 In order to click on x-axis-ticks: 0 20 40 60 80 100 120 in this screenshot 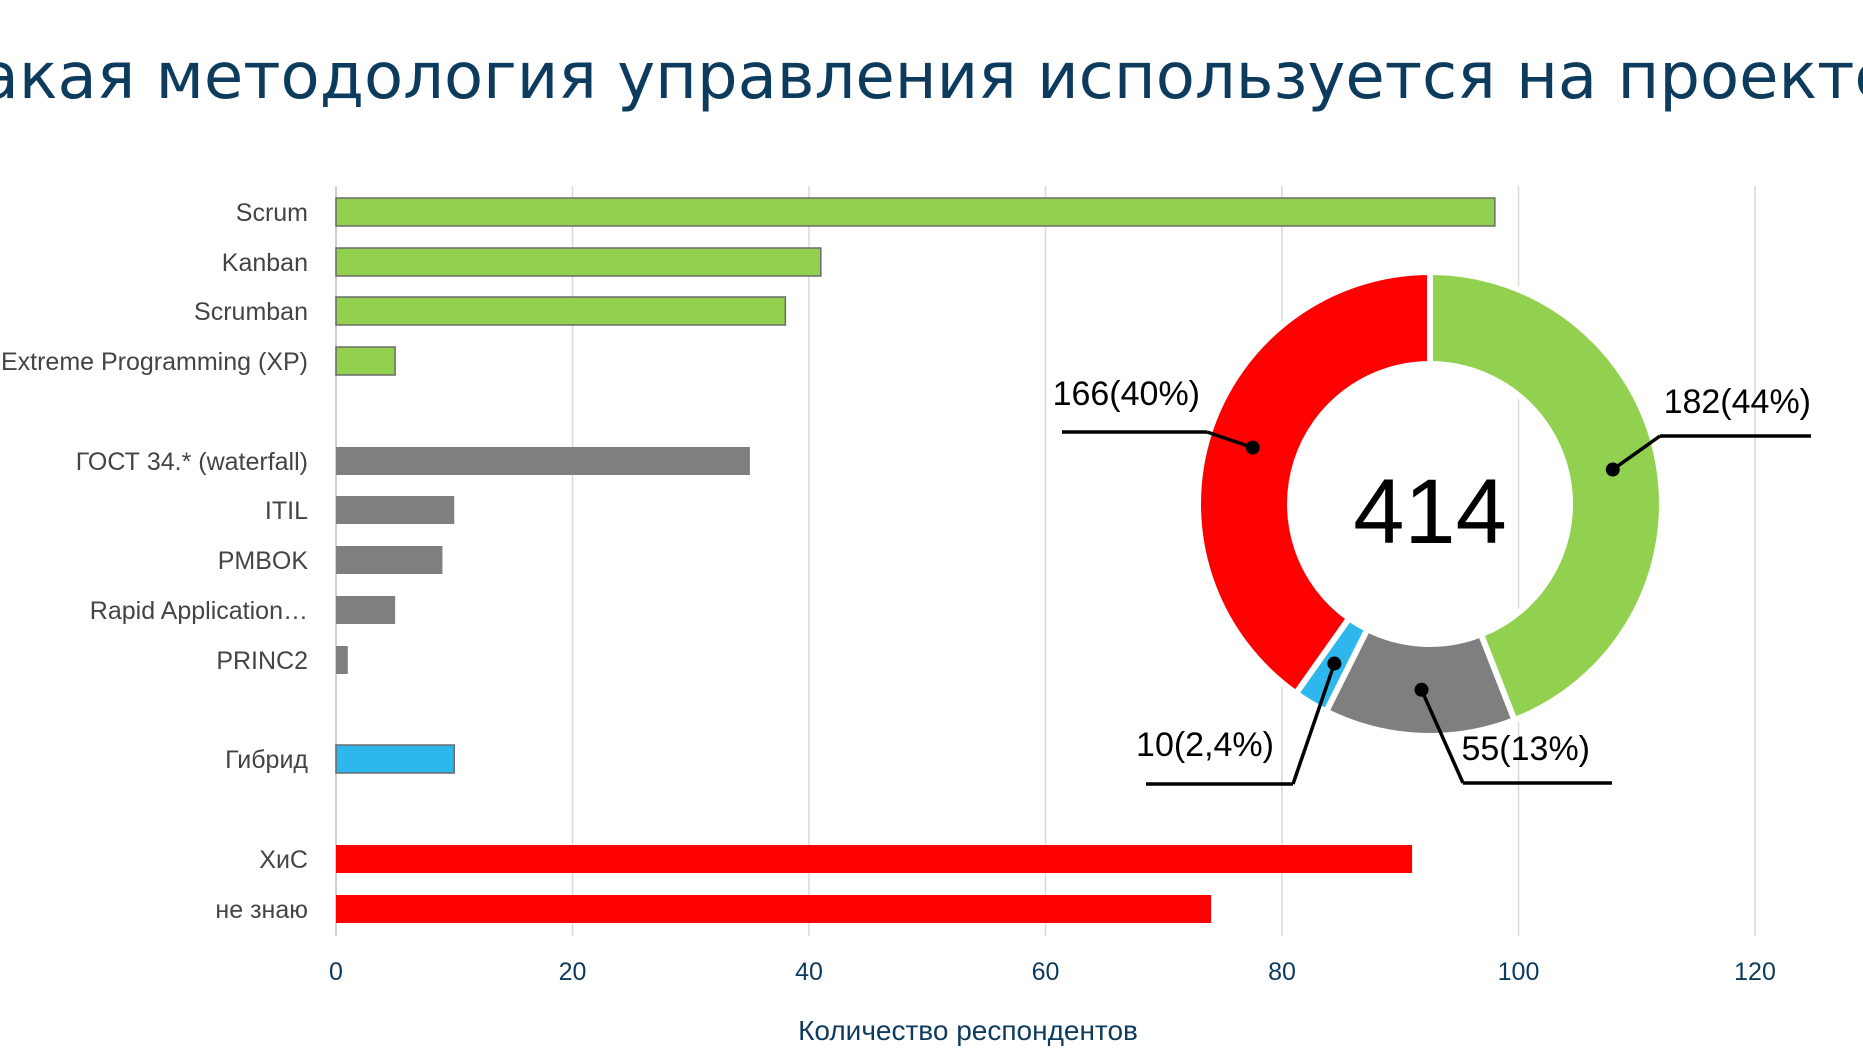, I will do `click(1052, 972)`.